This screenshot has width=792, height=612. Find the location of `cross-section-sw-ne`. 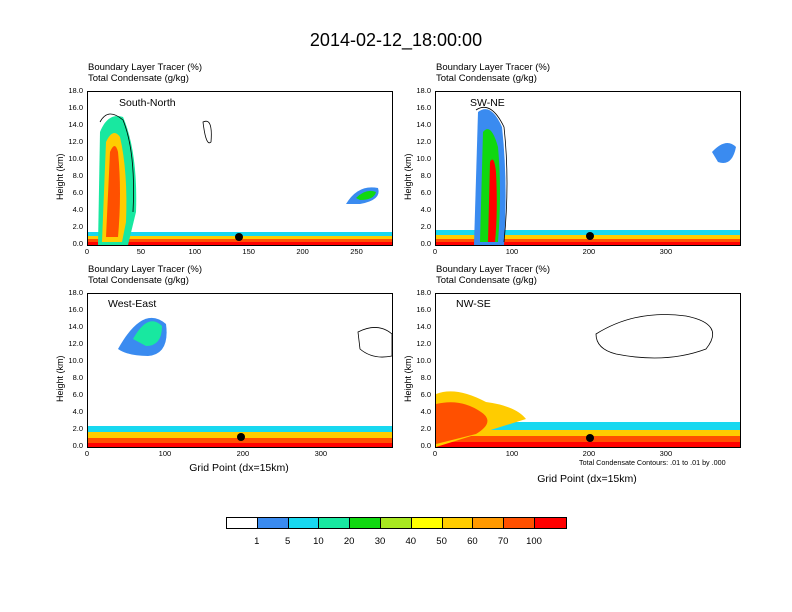

cross-section-sw-ne is located at coordinates (588, 175).